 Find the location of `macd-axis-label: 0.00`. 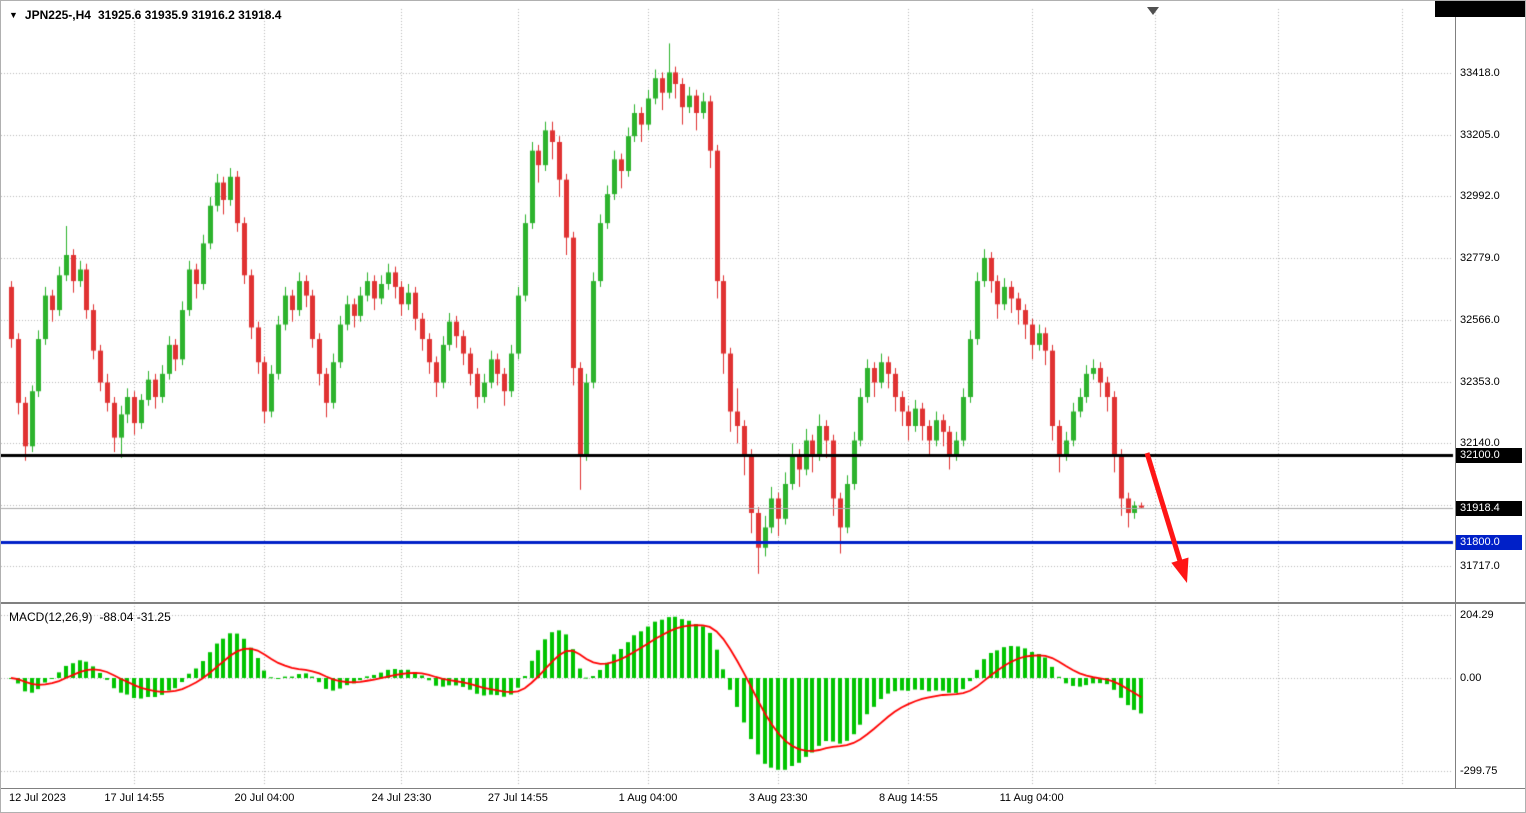

macd-axis-label: 0.00 is located at coordinates (1471, 678).